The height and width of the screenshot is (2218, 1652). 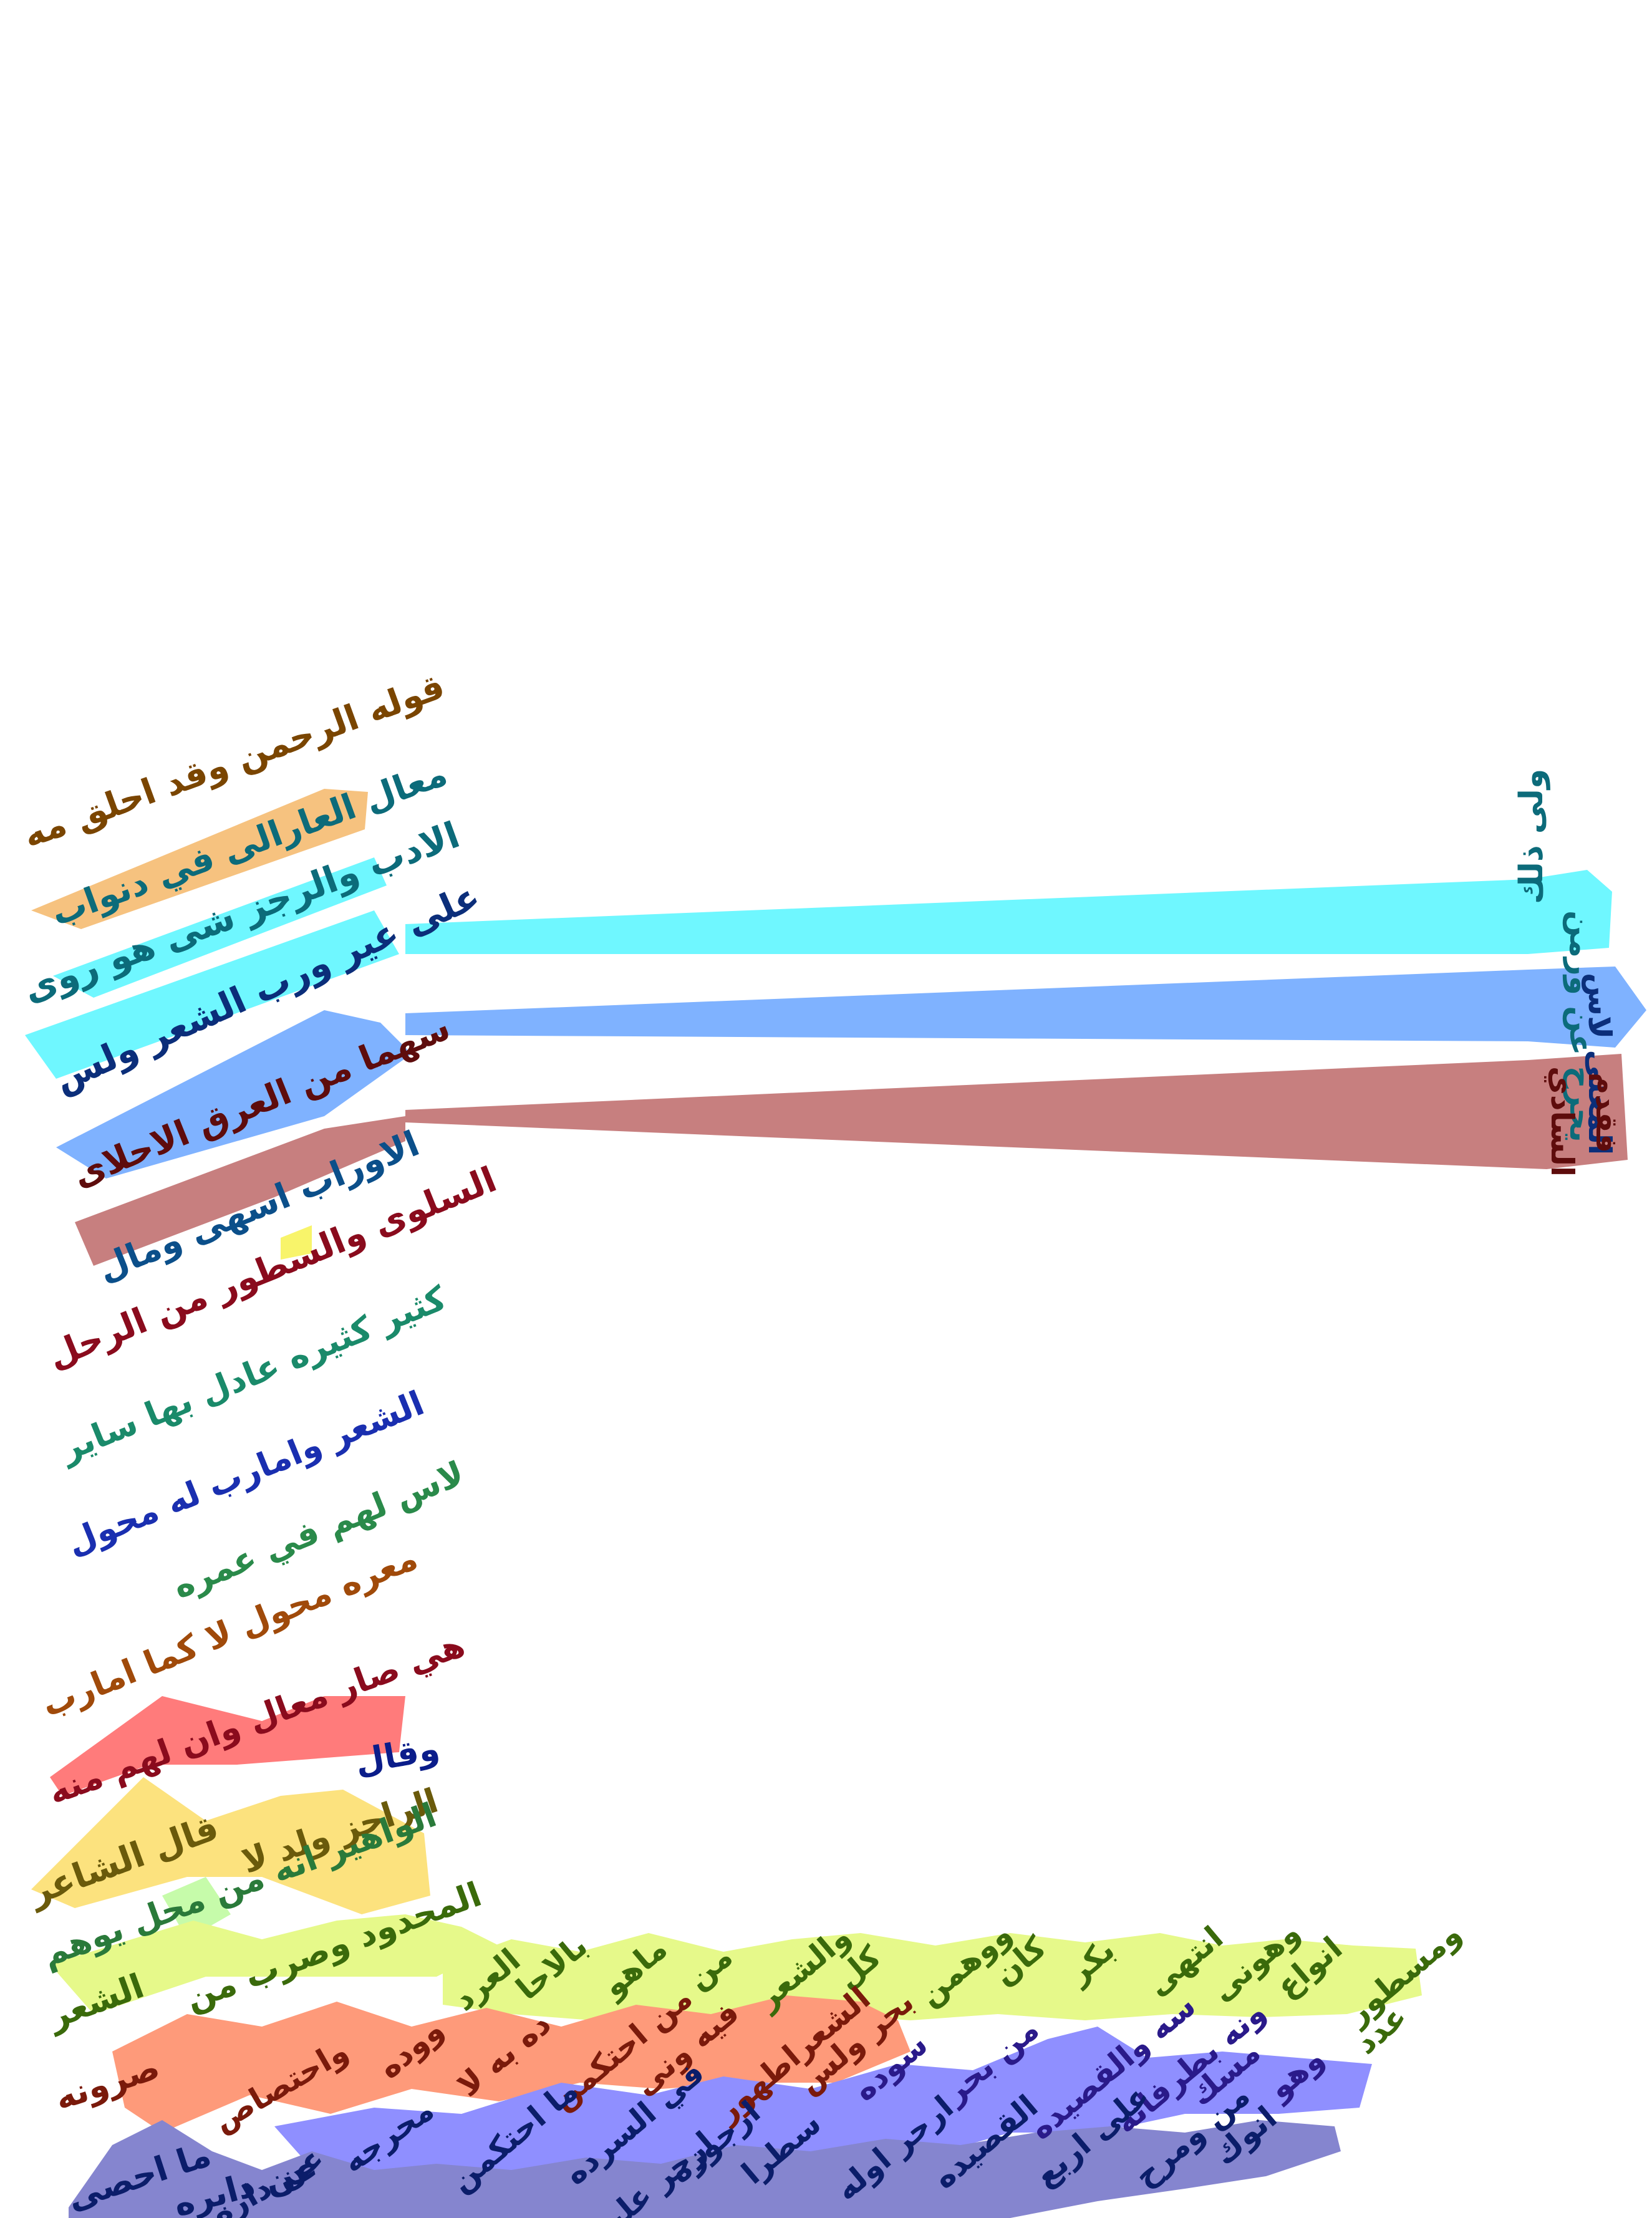 I want to click on connector-mauve, so click(x=1016, y=1111).